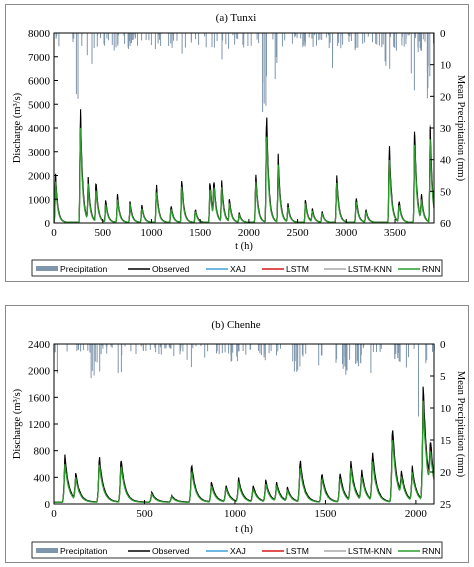 The width and height of the screenshot is (474, 567). I want to click on y2-tick-label: 15, so click(446, 441).